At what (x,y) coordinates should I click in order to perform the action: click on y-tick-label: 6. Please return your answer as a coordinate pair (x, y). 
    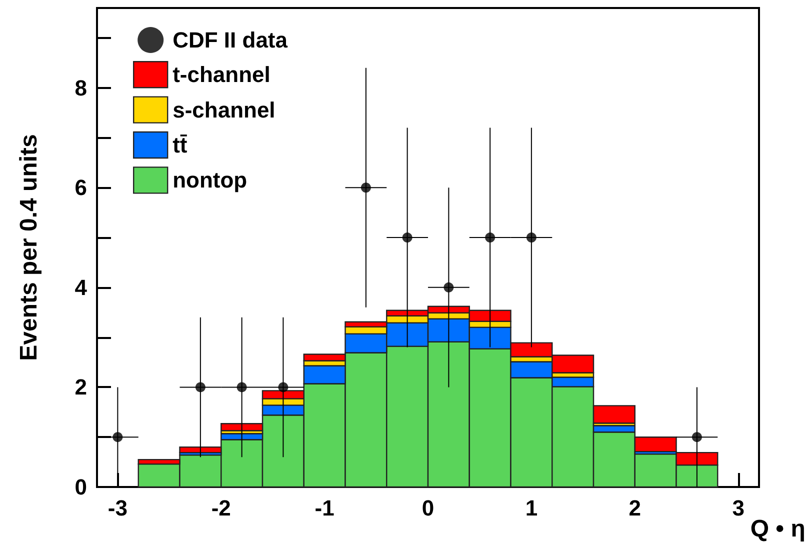
    Looking at the image, I should click on (80, 187).